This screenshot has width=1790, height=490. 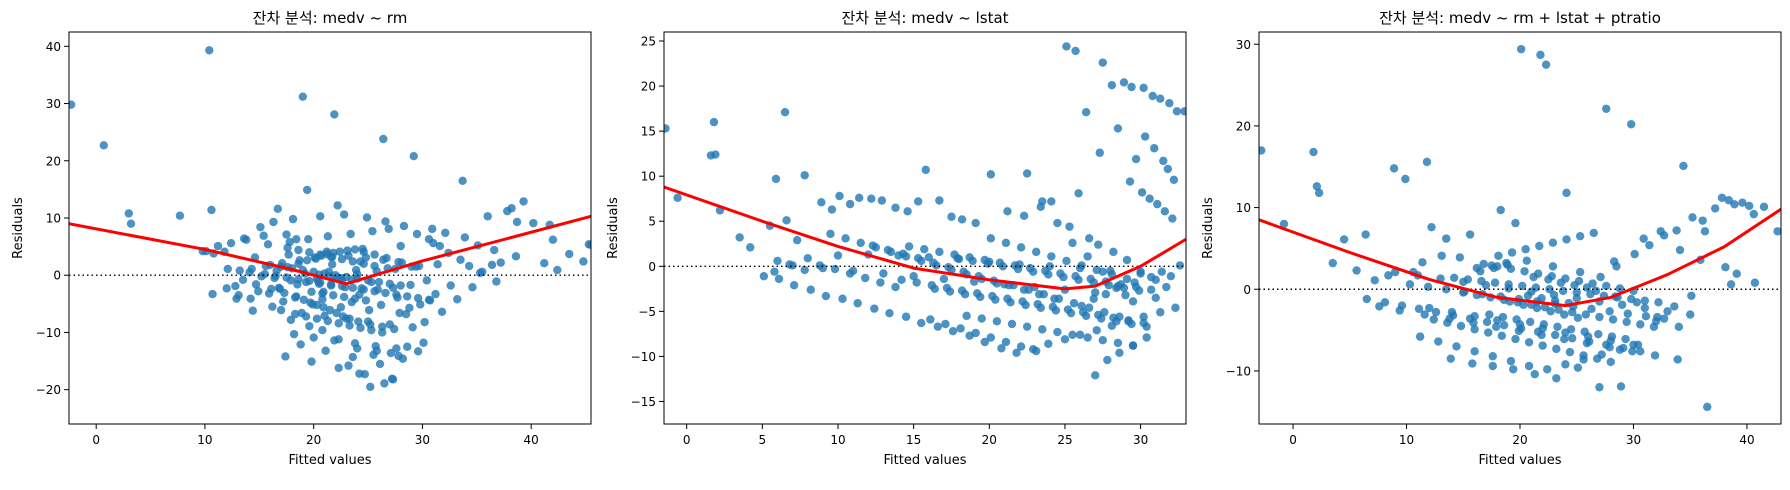 I want to click on chart-title: 잔차 분석: medv ~ rm + lstat + ptratio, so click(x=1520, y=18).